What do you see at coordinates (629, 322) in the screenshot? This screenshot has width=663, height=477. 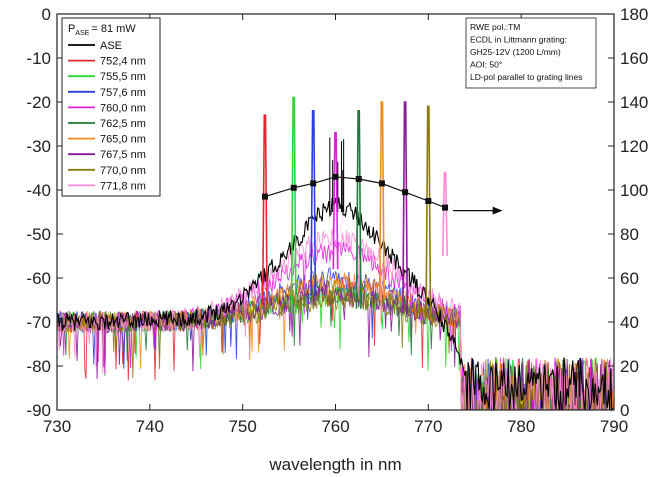 I see `y2-tick-label: 40` at bounding box center [629, 322].